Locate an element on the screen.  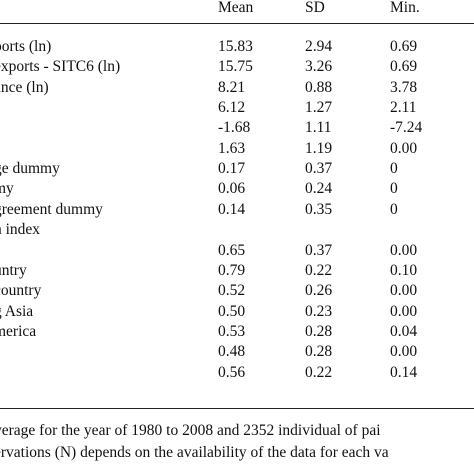
table-row: country 0.52 0.26 0.00 is located at coordinates (237, 291).